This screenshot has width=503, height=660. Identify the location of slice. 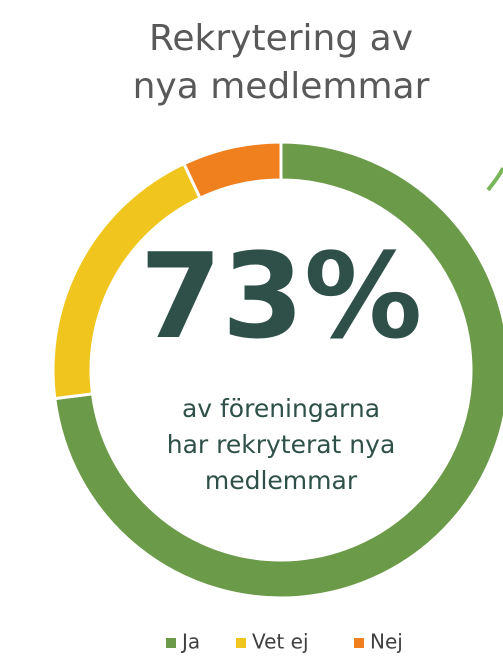
(232, 170).